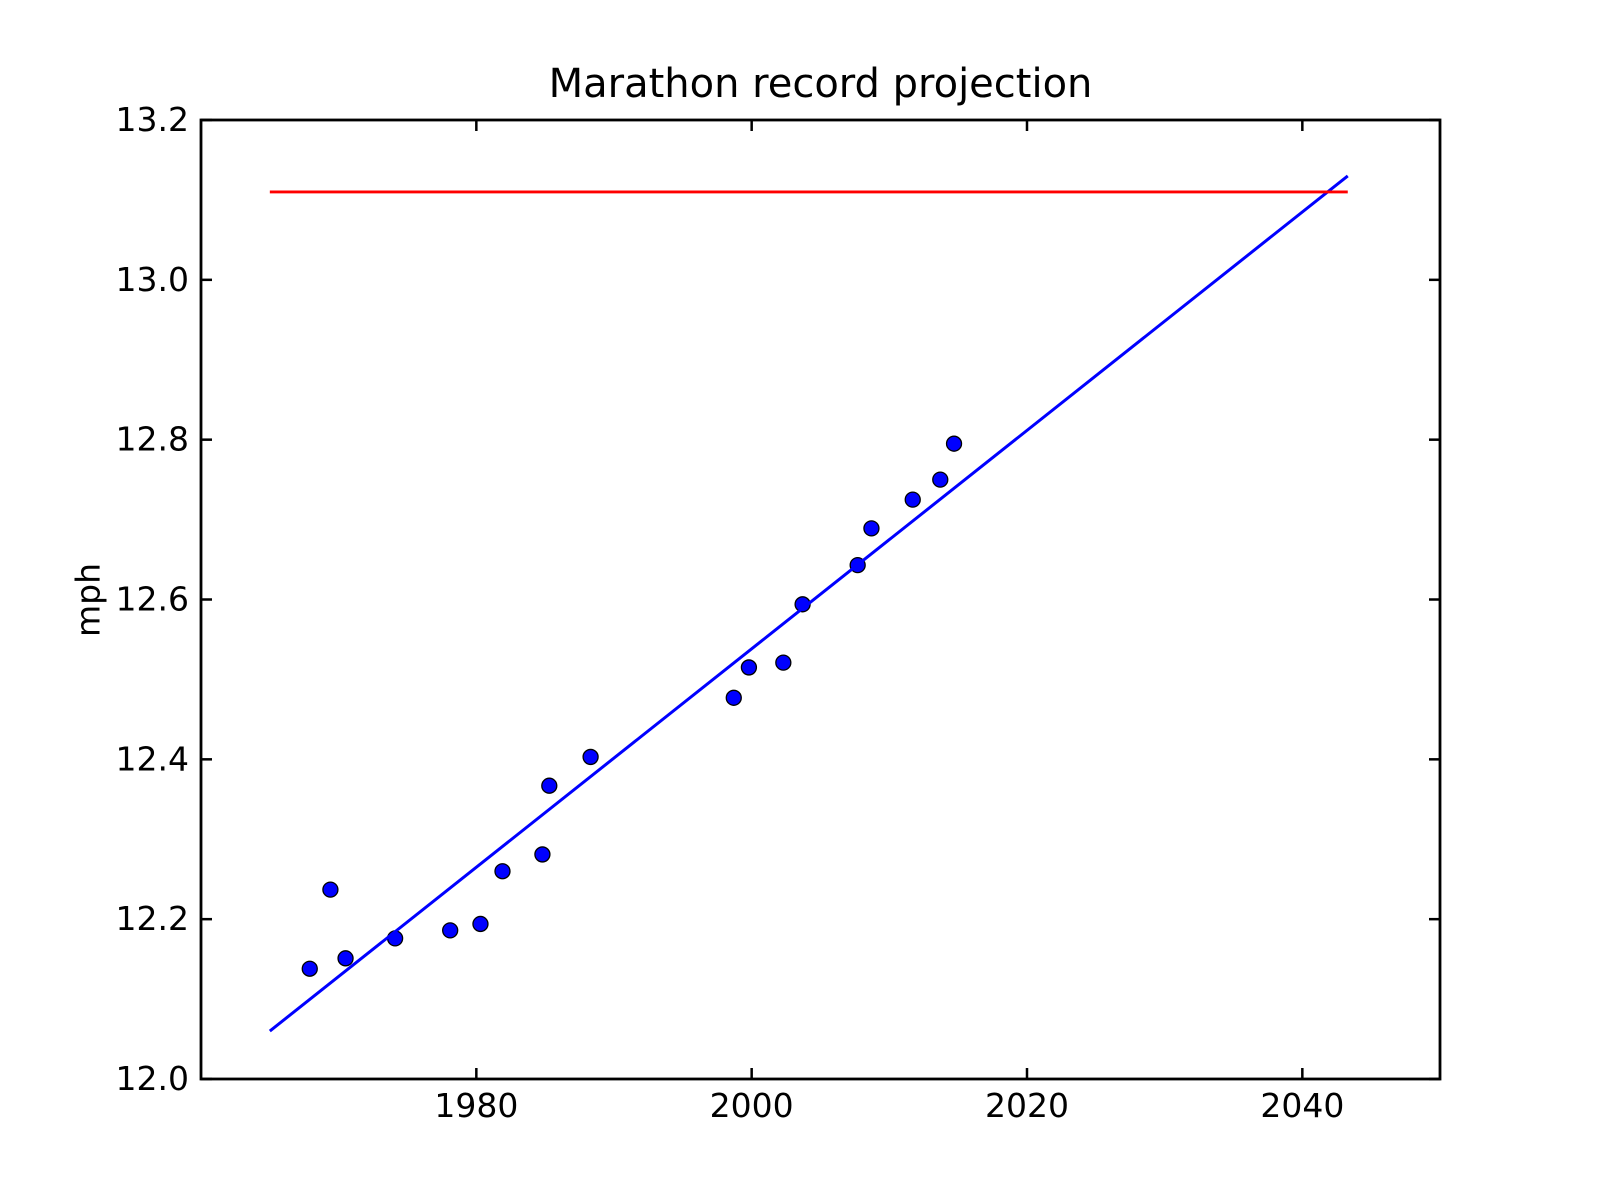 Image resolution: width=1600 pixels, height=1200 pixels. I want to click on x-tick-label: 2040, so click(1302, 1105).